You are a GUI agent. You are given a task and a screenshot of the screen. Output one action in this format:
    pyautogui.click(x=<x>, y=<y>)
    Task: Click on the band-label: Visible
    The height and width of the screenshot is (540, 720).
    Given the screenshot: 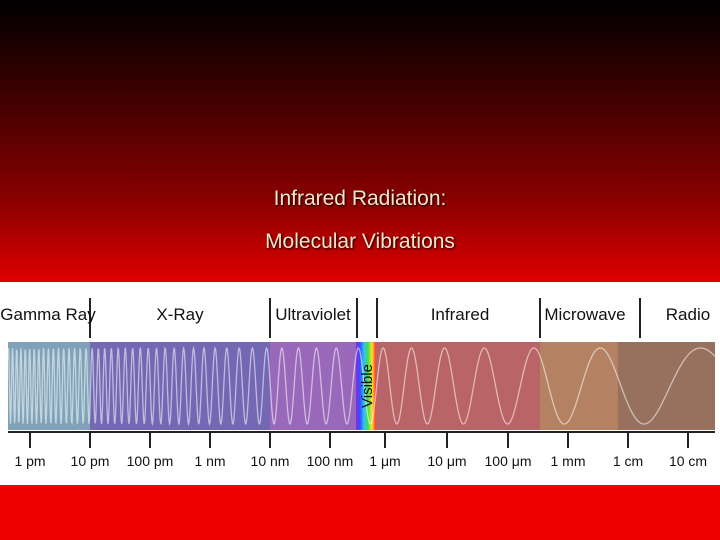 What is the action you would take?
    pyautogui.click(x=367, y=386)
    